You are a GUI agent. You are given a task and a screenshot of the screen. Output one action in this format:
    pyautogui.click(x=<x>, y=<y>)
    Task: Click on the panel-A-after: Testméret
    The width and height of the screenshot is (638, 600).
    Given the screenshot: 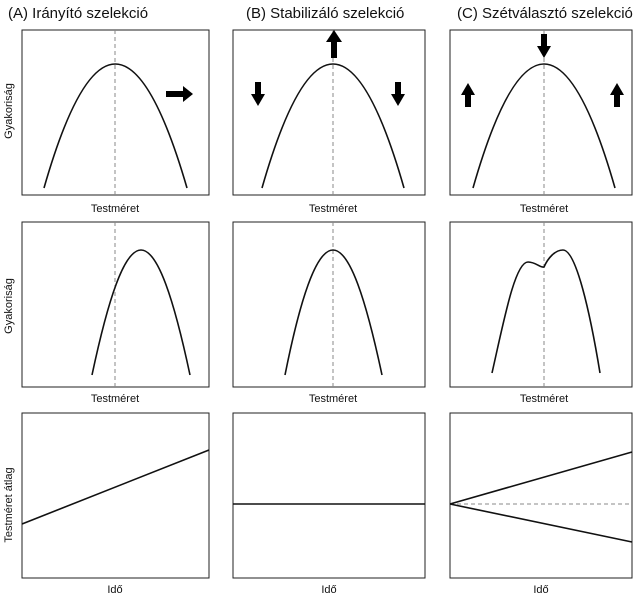 What is the action you would take?
    pyautogui.click(x=115, y=313)
    